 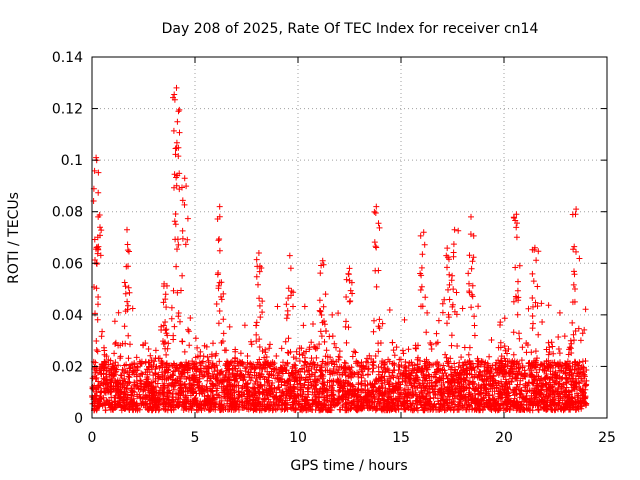 I want to click on y-tick-label: 0, so click(x=78, y=419).